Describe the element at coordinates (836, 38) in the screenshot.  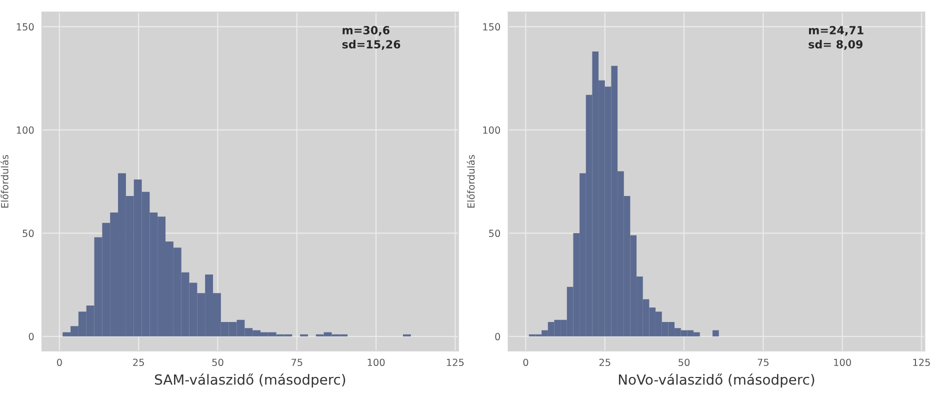
I see `annotation: m=24,71 sd= 8,09` at that location.